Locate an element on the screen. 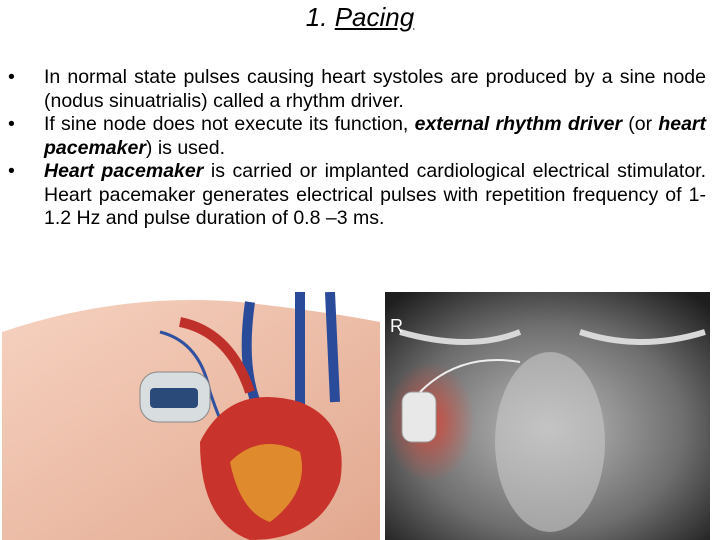  title-number: 1. is located at coordinates (316, 17).